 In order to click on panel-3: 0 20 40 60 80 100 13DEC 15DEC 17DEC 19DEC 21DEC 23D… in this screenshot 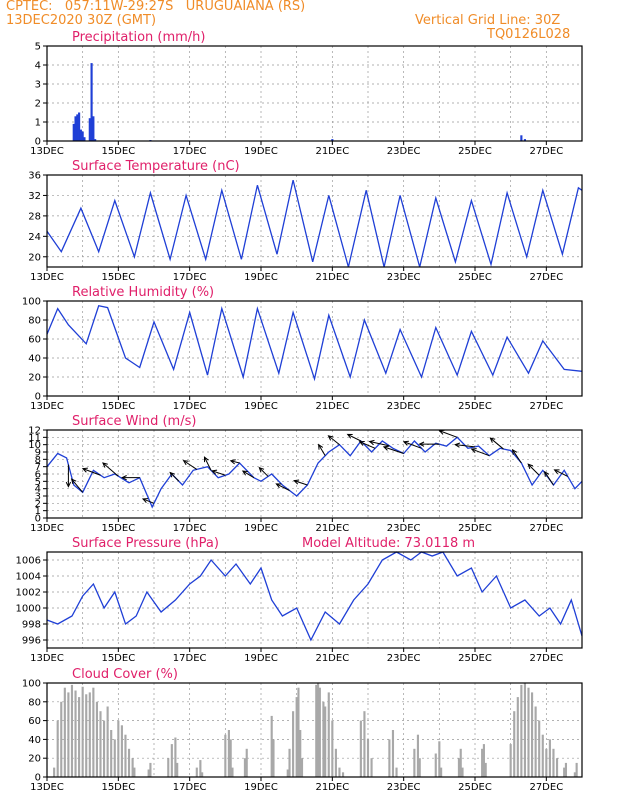, I will do `click(302, 348)`.